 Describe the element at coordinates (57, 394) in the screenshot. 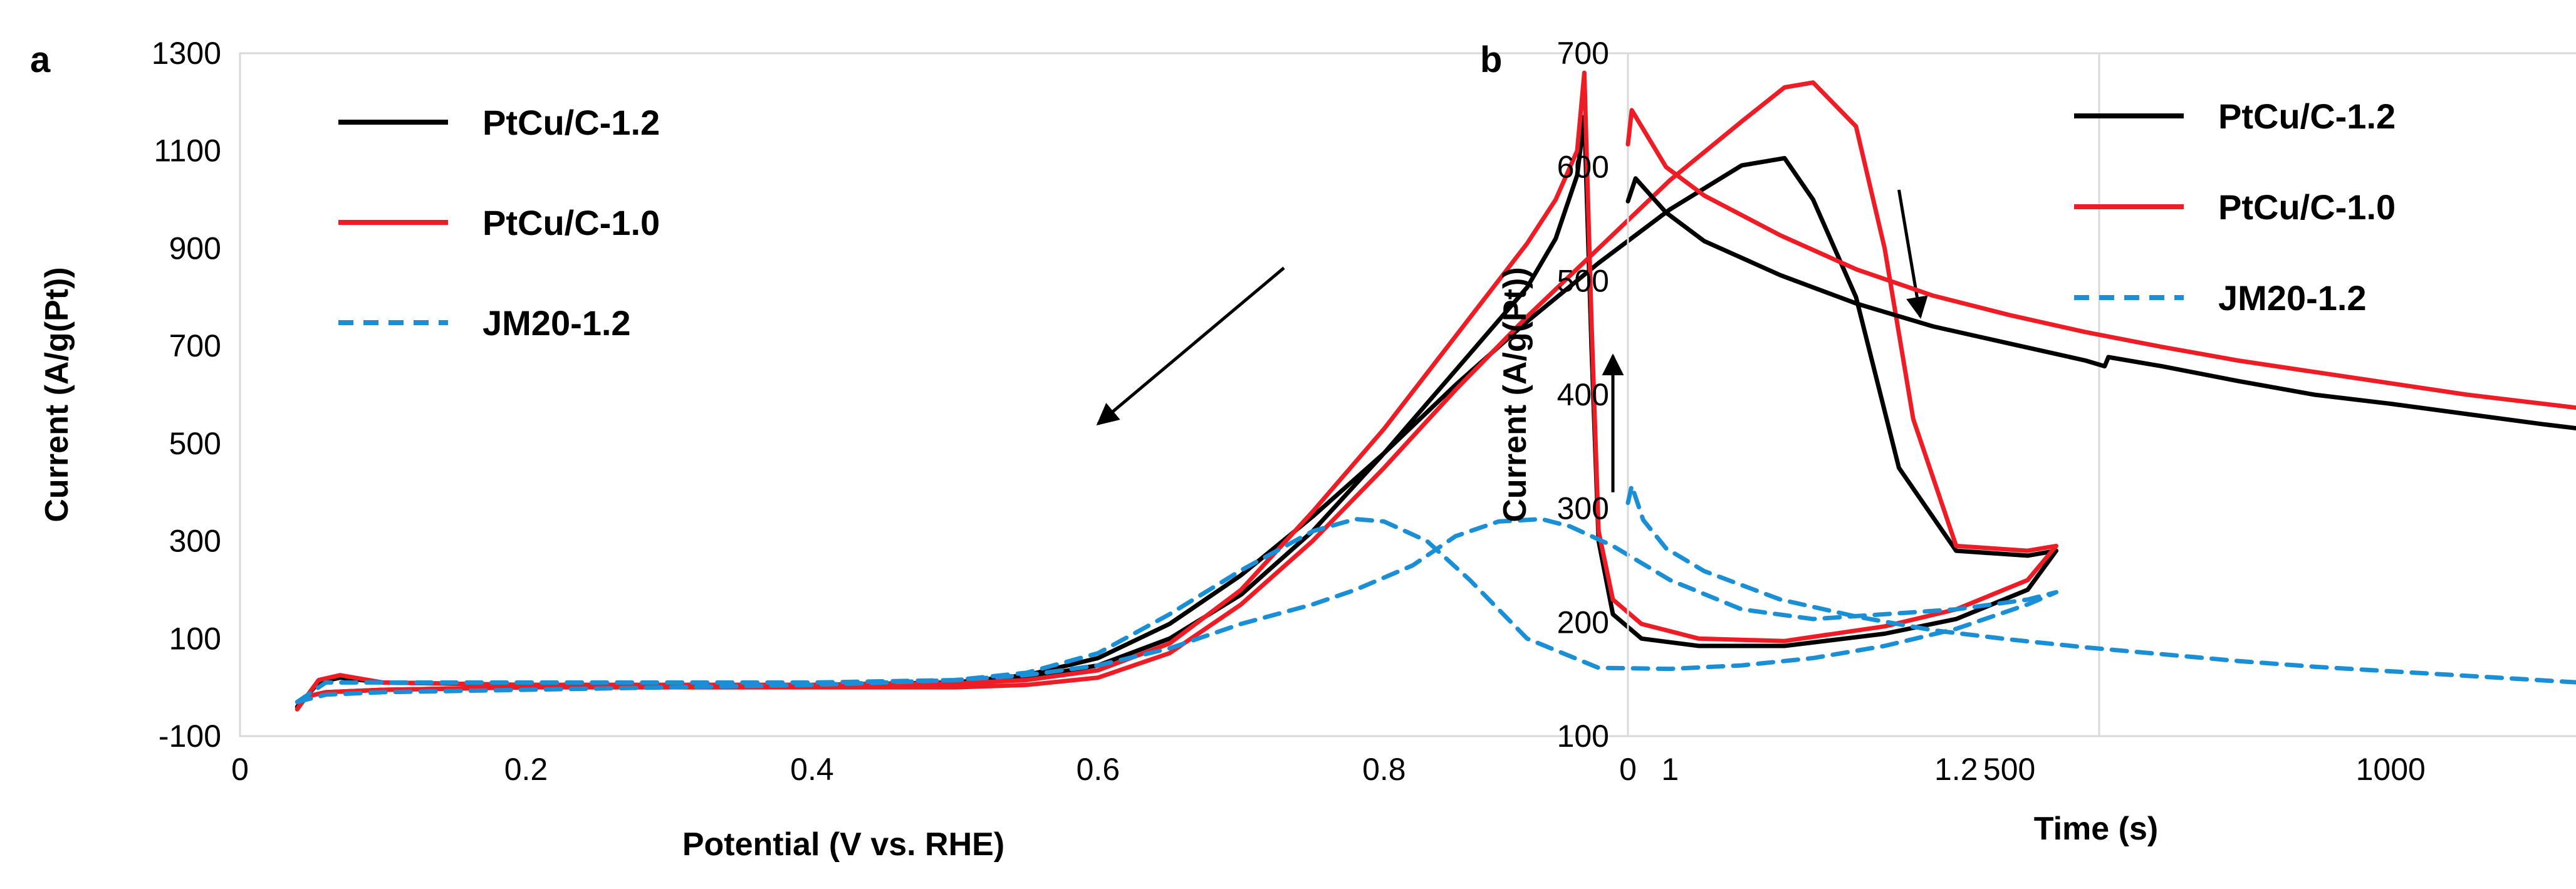

I see `panel-a-y-axis-title: Current (A/g(Pt))` at that location.